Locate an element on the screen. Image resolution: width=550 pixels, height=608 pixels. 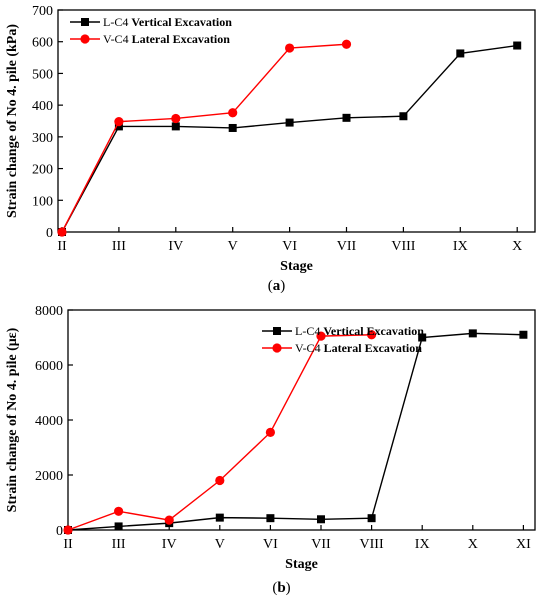
chart-b-xtick-label-6: VIII is located at coordinates (372, 544).